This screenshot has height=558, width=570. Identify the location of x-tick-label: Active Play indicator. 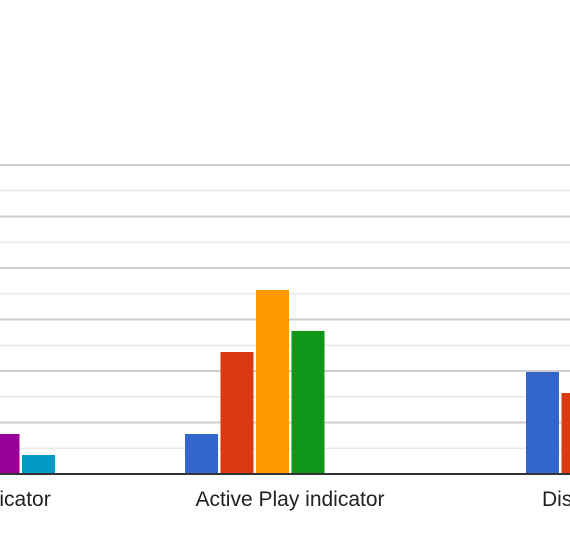
(289, 499).